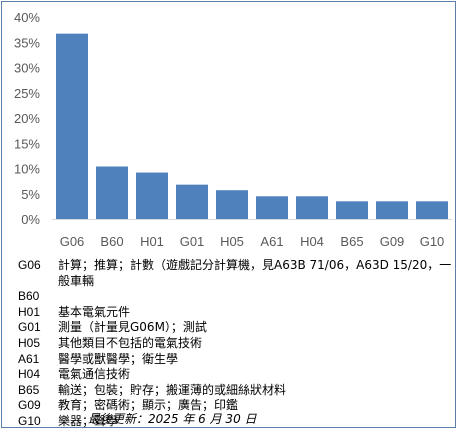 This screenshot has width=459, height=431. Describe the element at coordinates (255, 297) in the screenshot. I see `legend-description` at that location.